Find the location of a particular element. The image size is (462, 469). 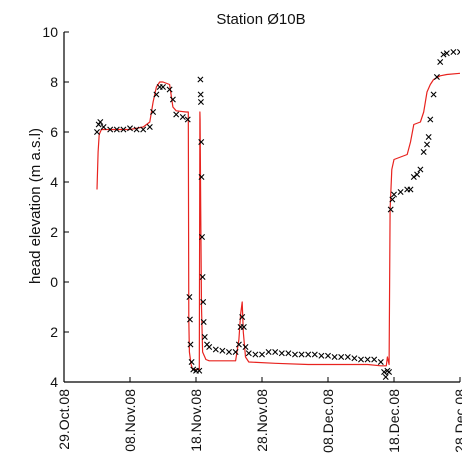

y-axis: 4 2 0 2 4 6 8 10 is located at coordinates (55, 207).